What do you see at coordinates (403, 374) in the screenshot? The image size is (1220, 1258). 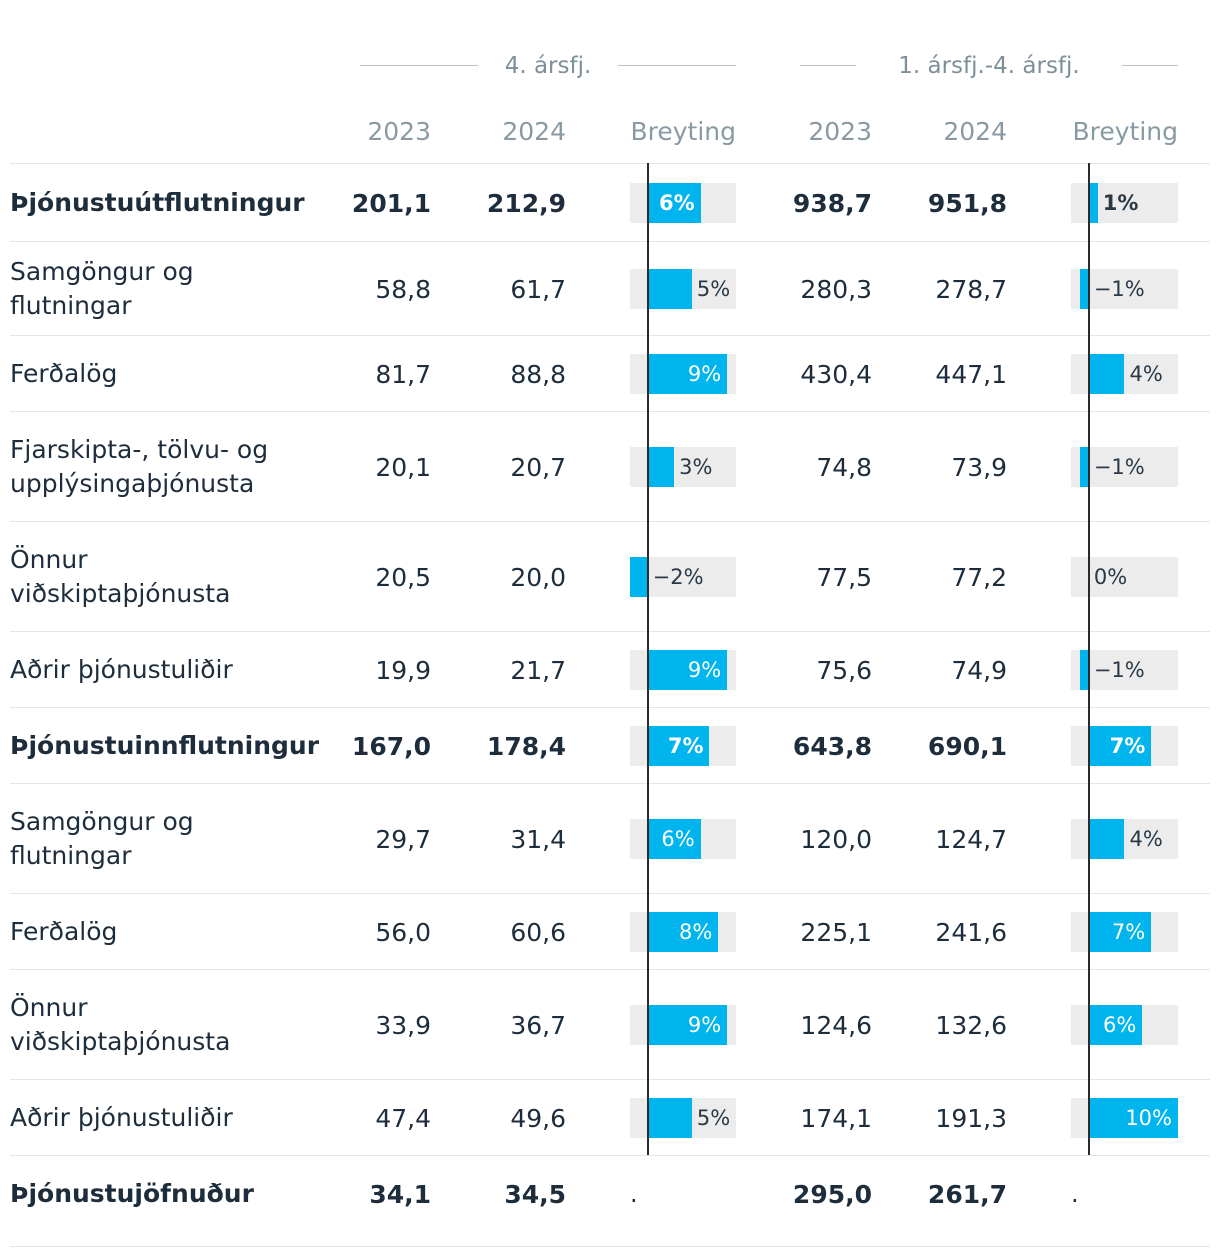 I see `value-cell: 81,7` at bounding box center [403, 374].